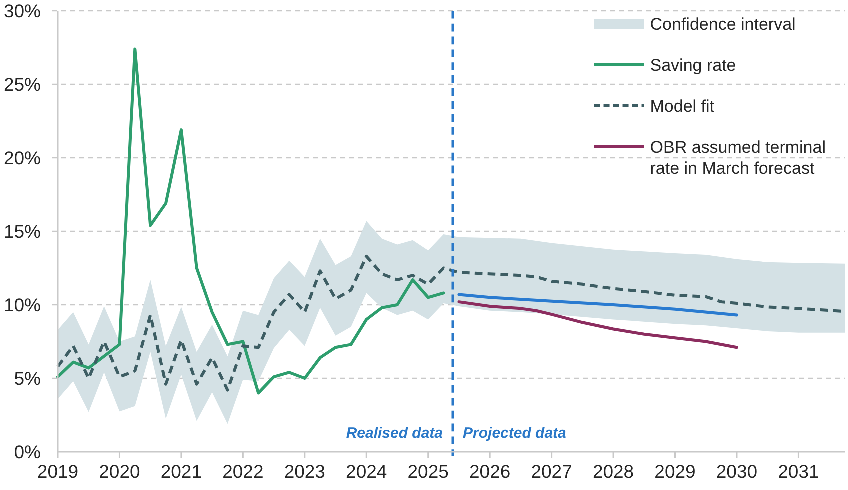 This screenshot has width=848, height=490. I want to click on x-tick-label: 2025, so click(428, 471).